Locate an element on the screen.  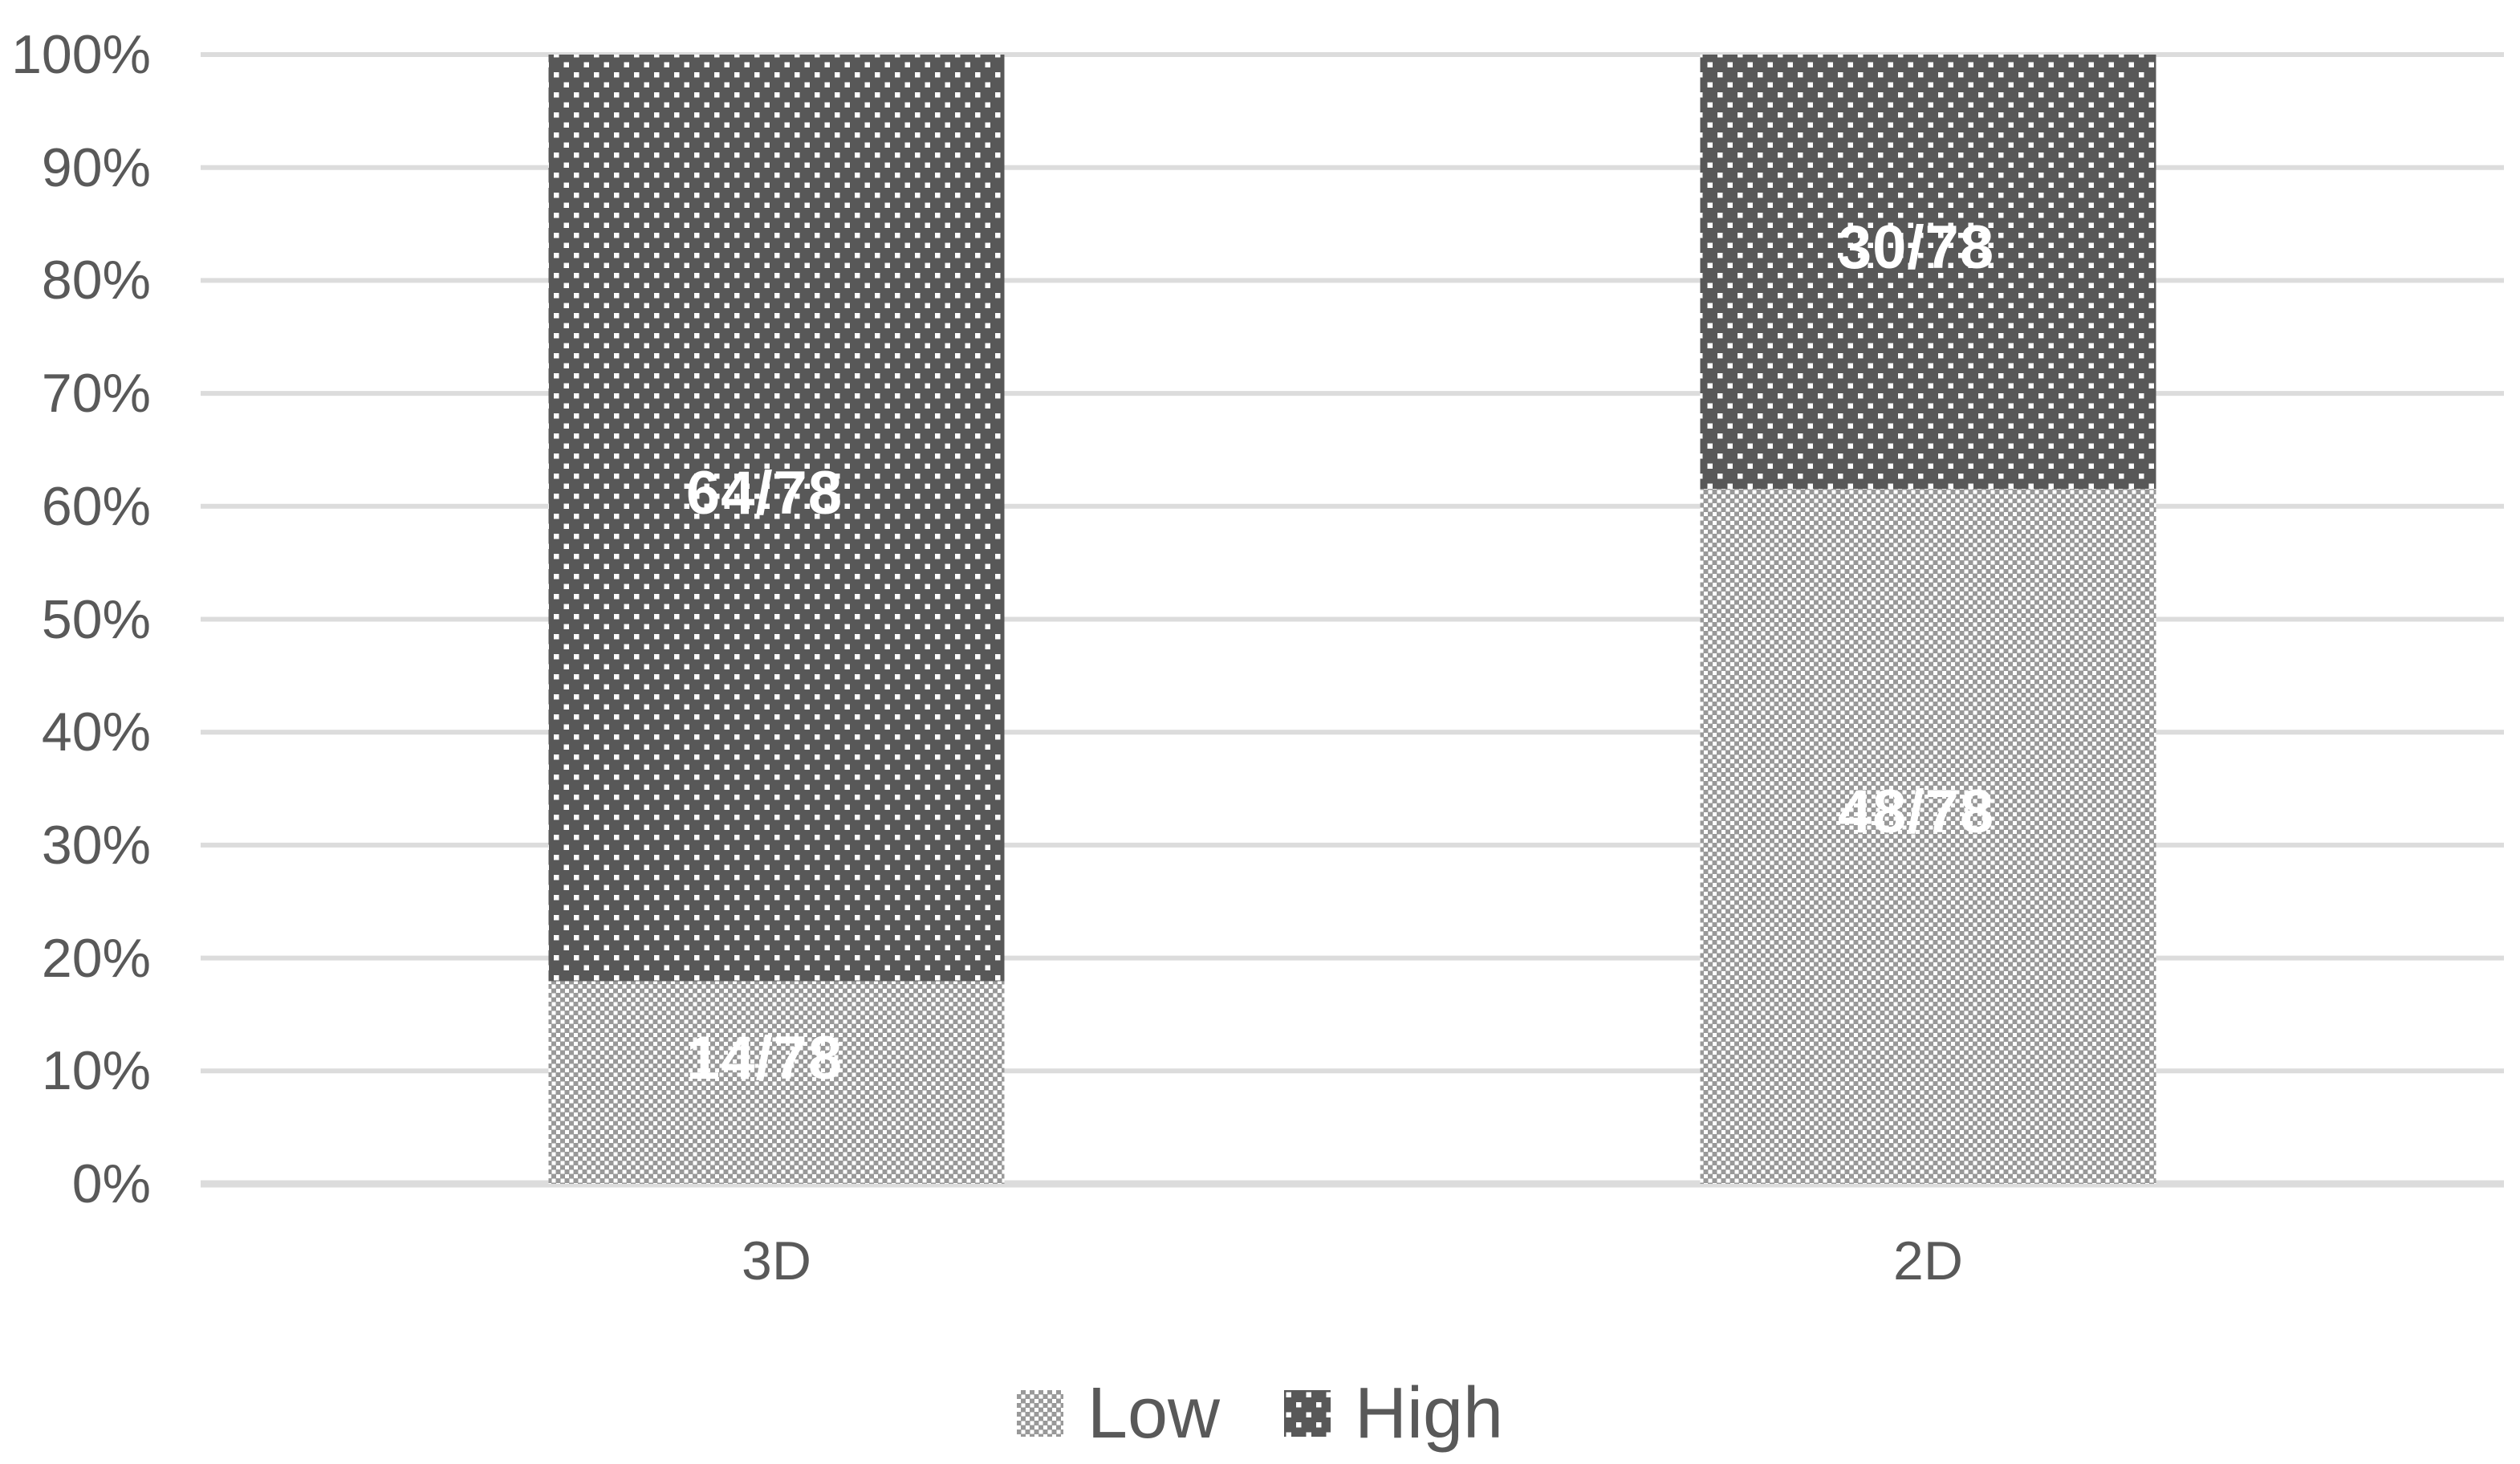
y-axis-tick-label: 10% is located at coordinates (96, 1071).